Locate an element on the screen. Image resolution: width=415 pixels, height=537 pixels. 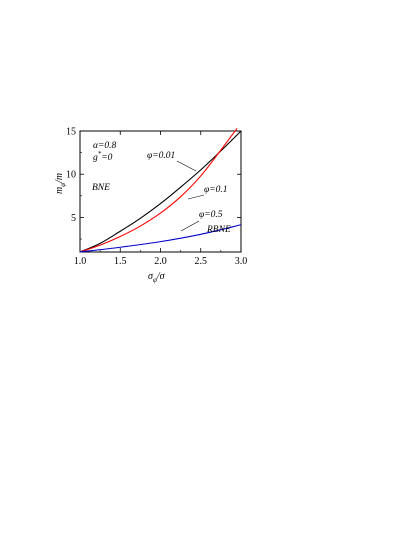
y-title-rest: /m is located at coordinates (59, 178).